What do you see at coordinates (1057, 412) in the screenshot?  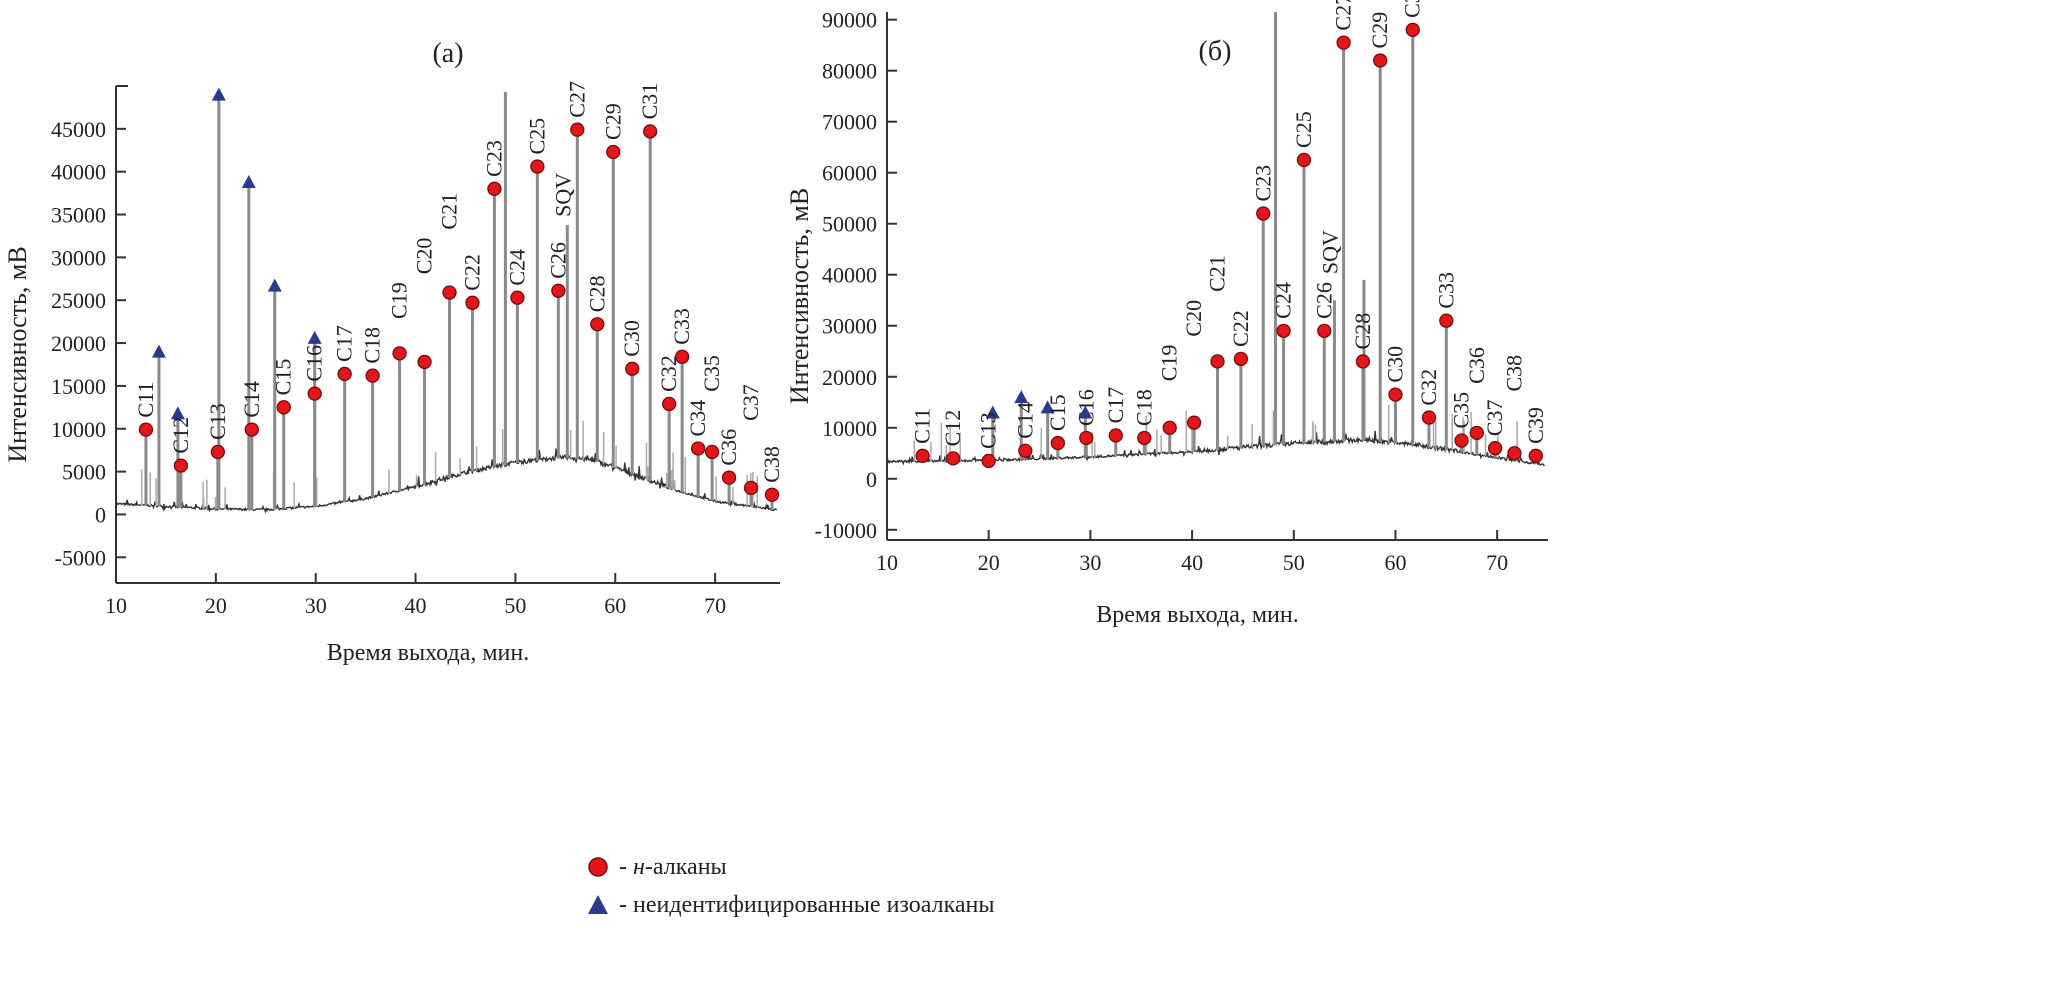 I see `peak-label: C15` at bounding box center [1057, 412].